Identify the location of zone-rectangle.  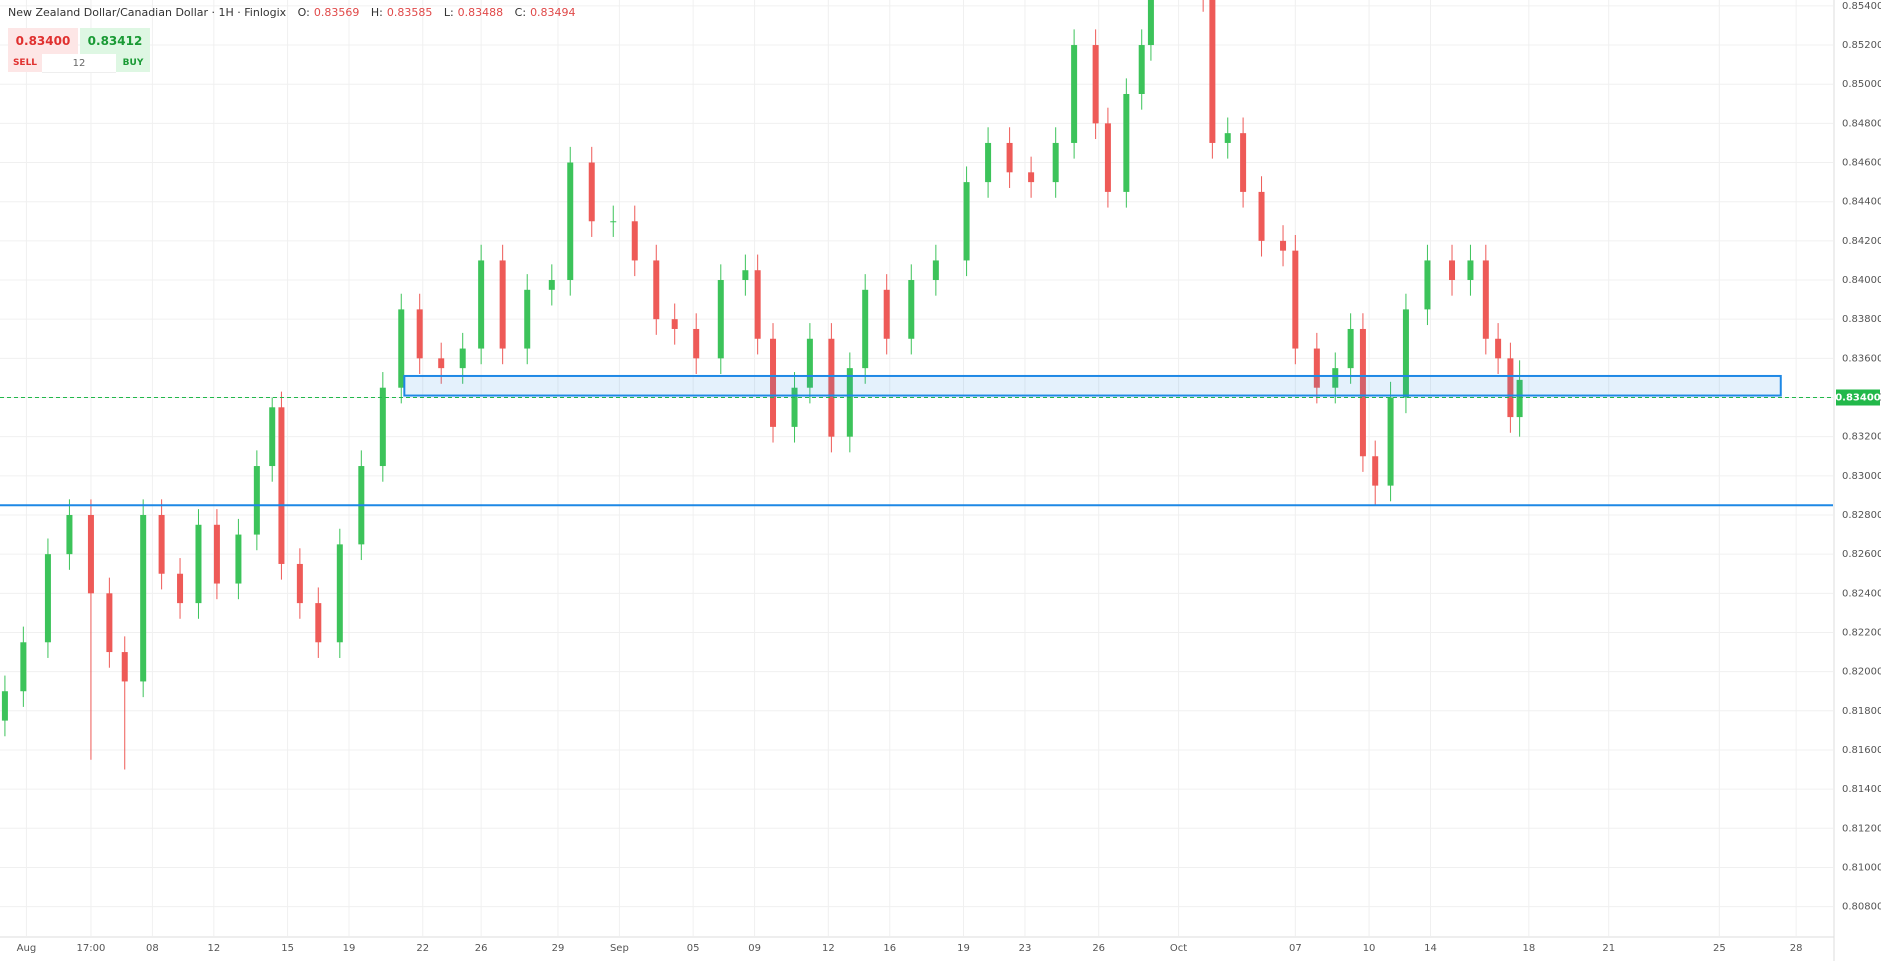
(1092, 385).